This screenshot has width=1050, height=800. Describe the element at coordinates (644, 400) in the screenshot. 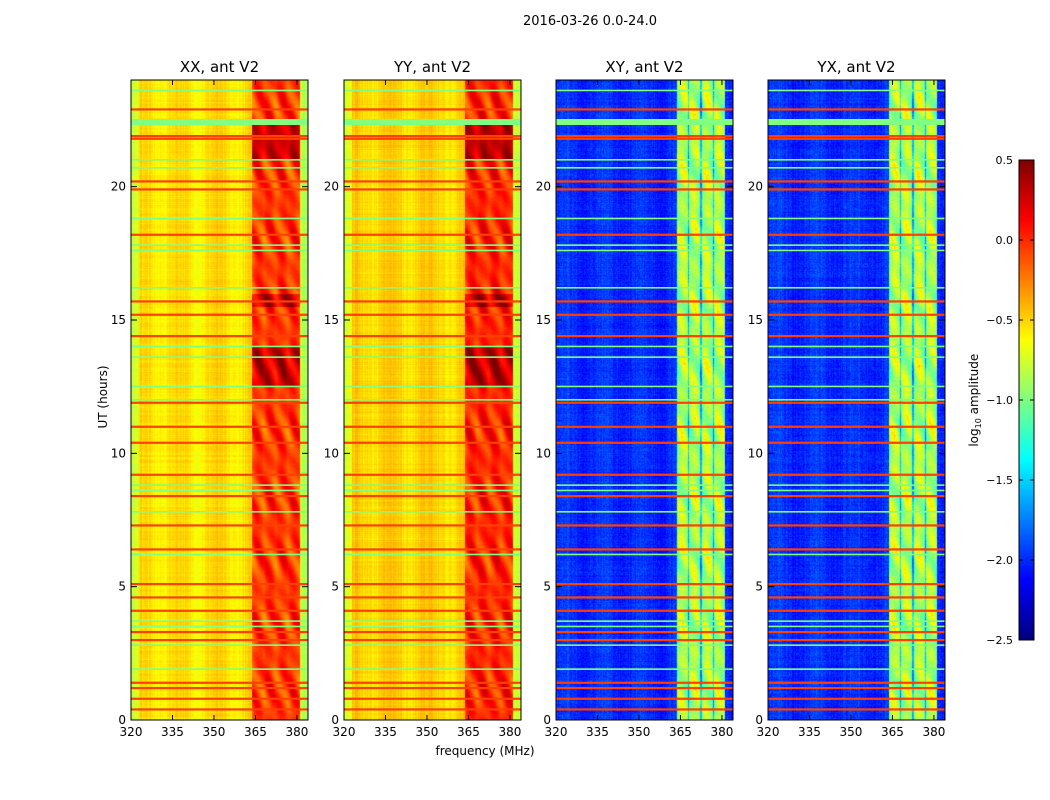

I see `plot-frame` at that location.